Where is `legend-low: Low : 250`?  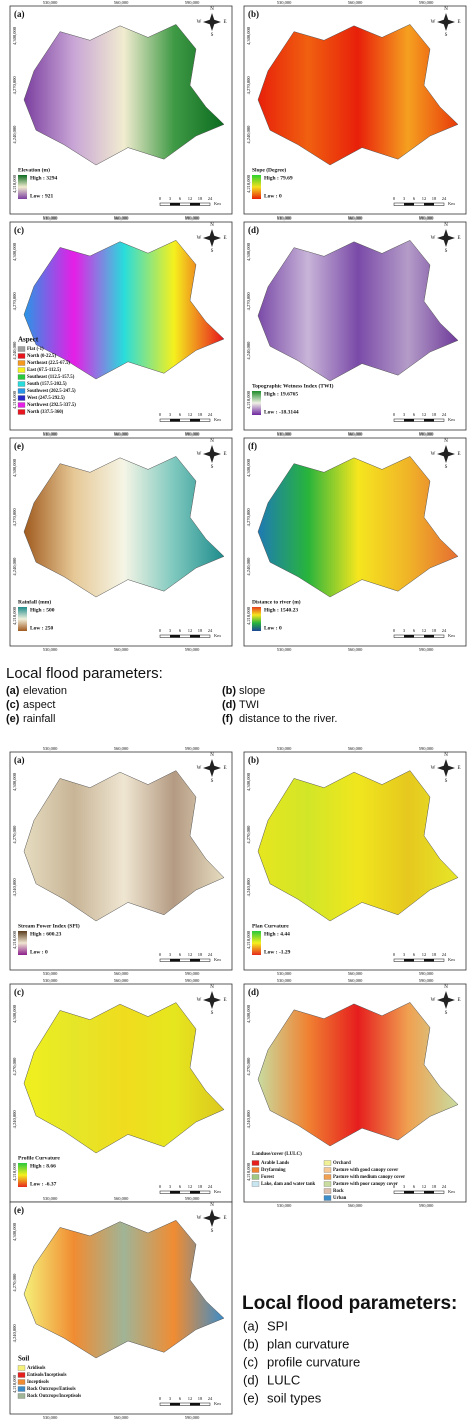 legend-low: Low : 250 is located at coordinates (41, 628).